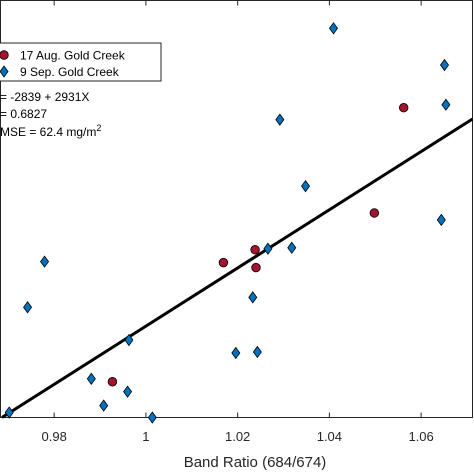 Image resolution: width=474 pixels, height=474 pixels. I want to click on x-tick-label: 1.02, so click(237, 436).